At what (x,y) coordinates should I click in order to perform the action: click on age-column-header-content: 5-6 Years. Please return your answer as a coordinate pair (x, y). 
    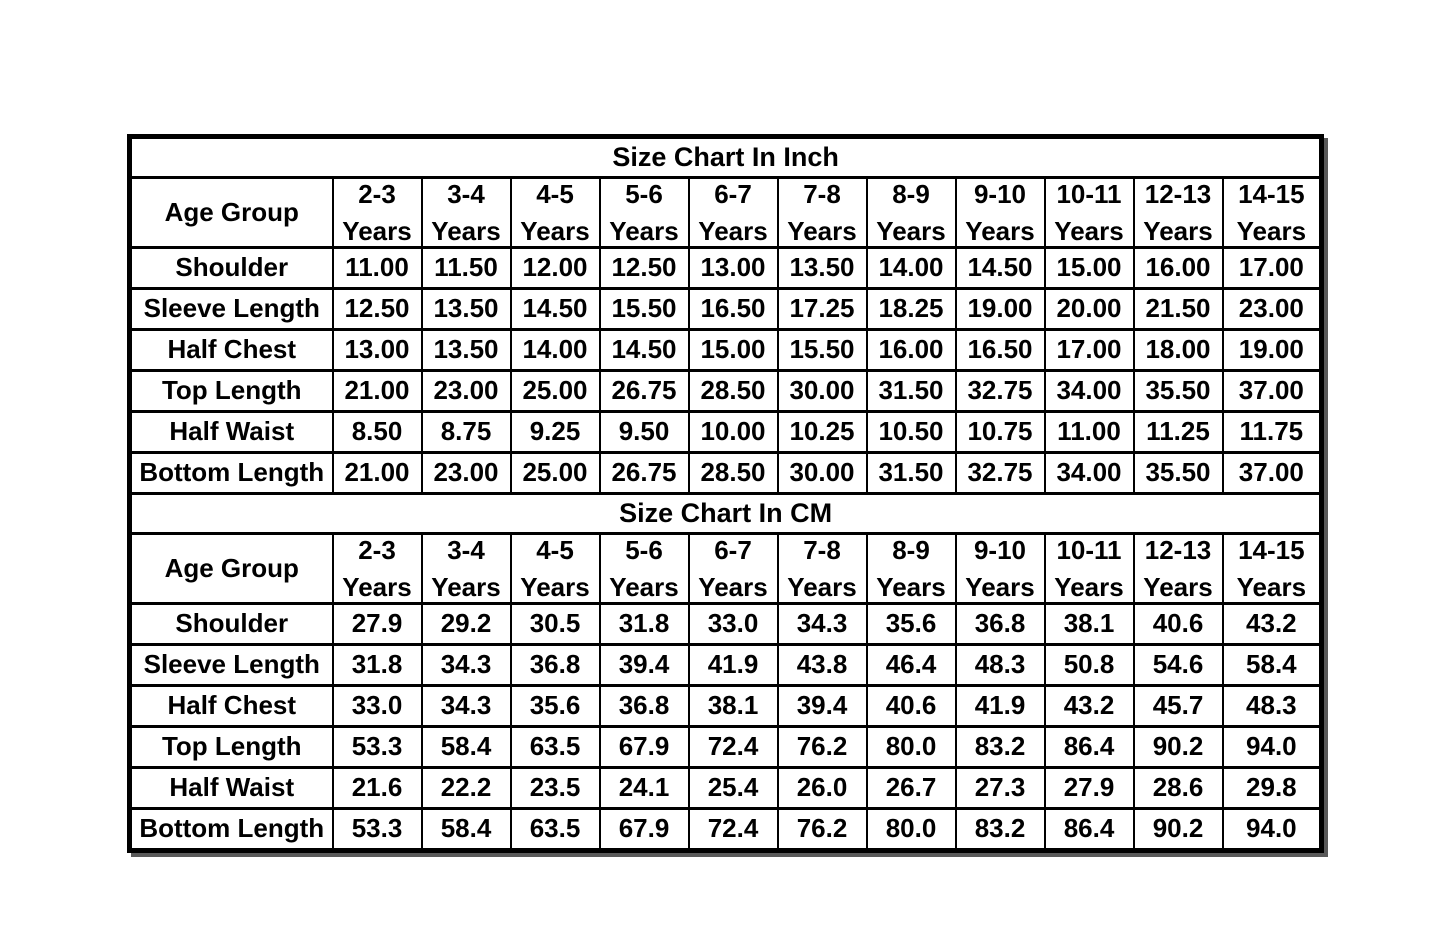
    Looking at the image, I should click on (644, 569).